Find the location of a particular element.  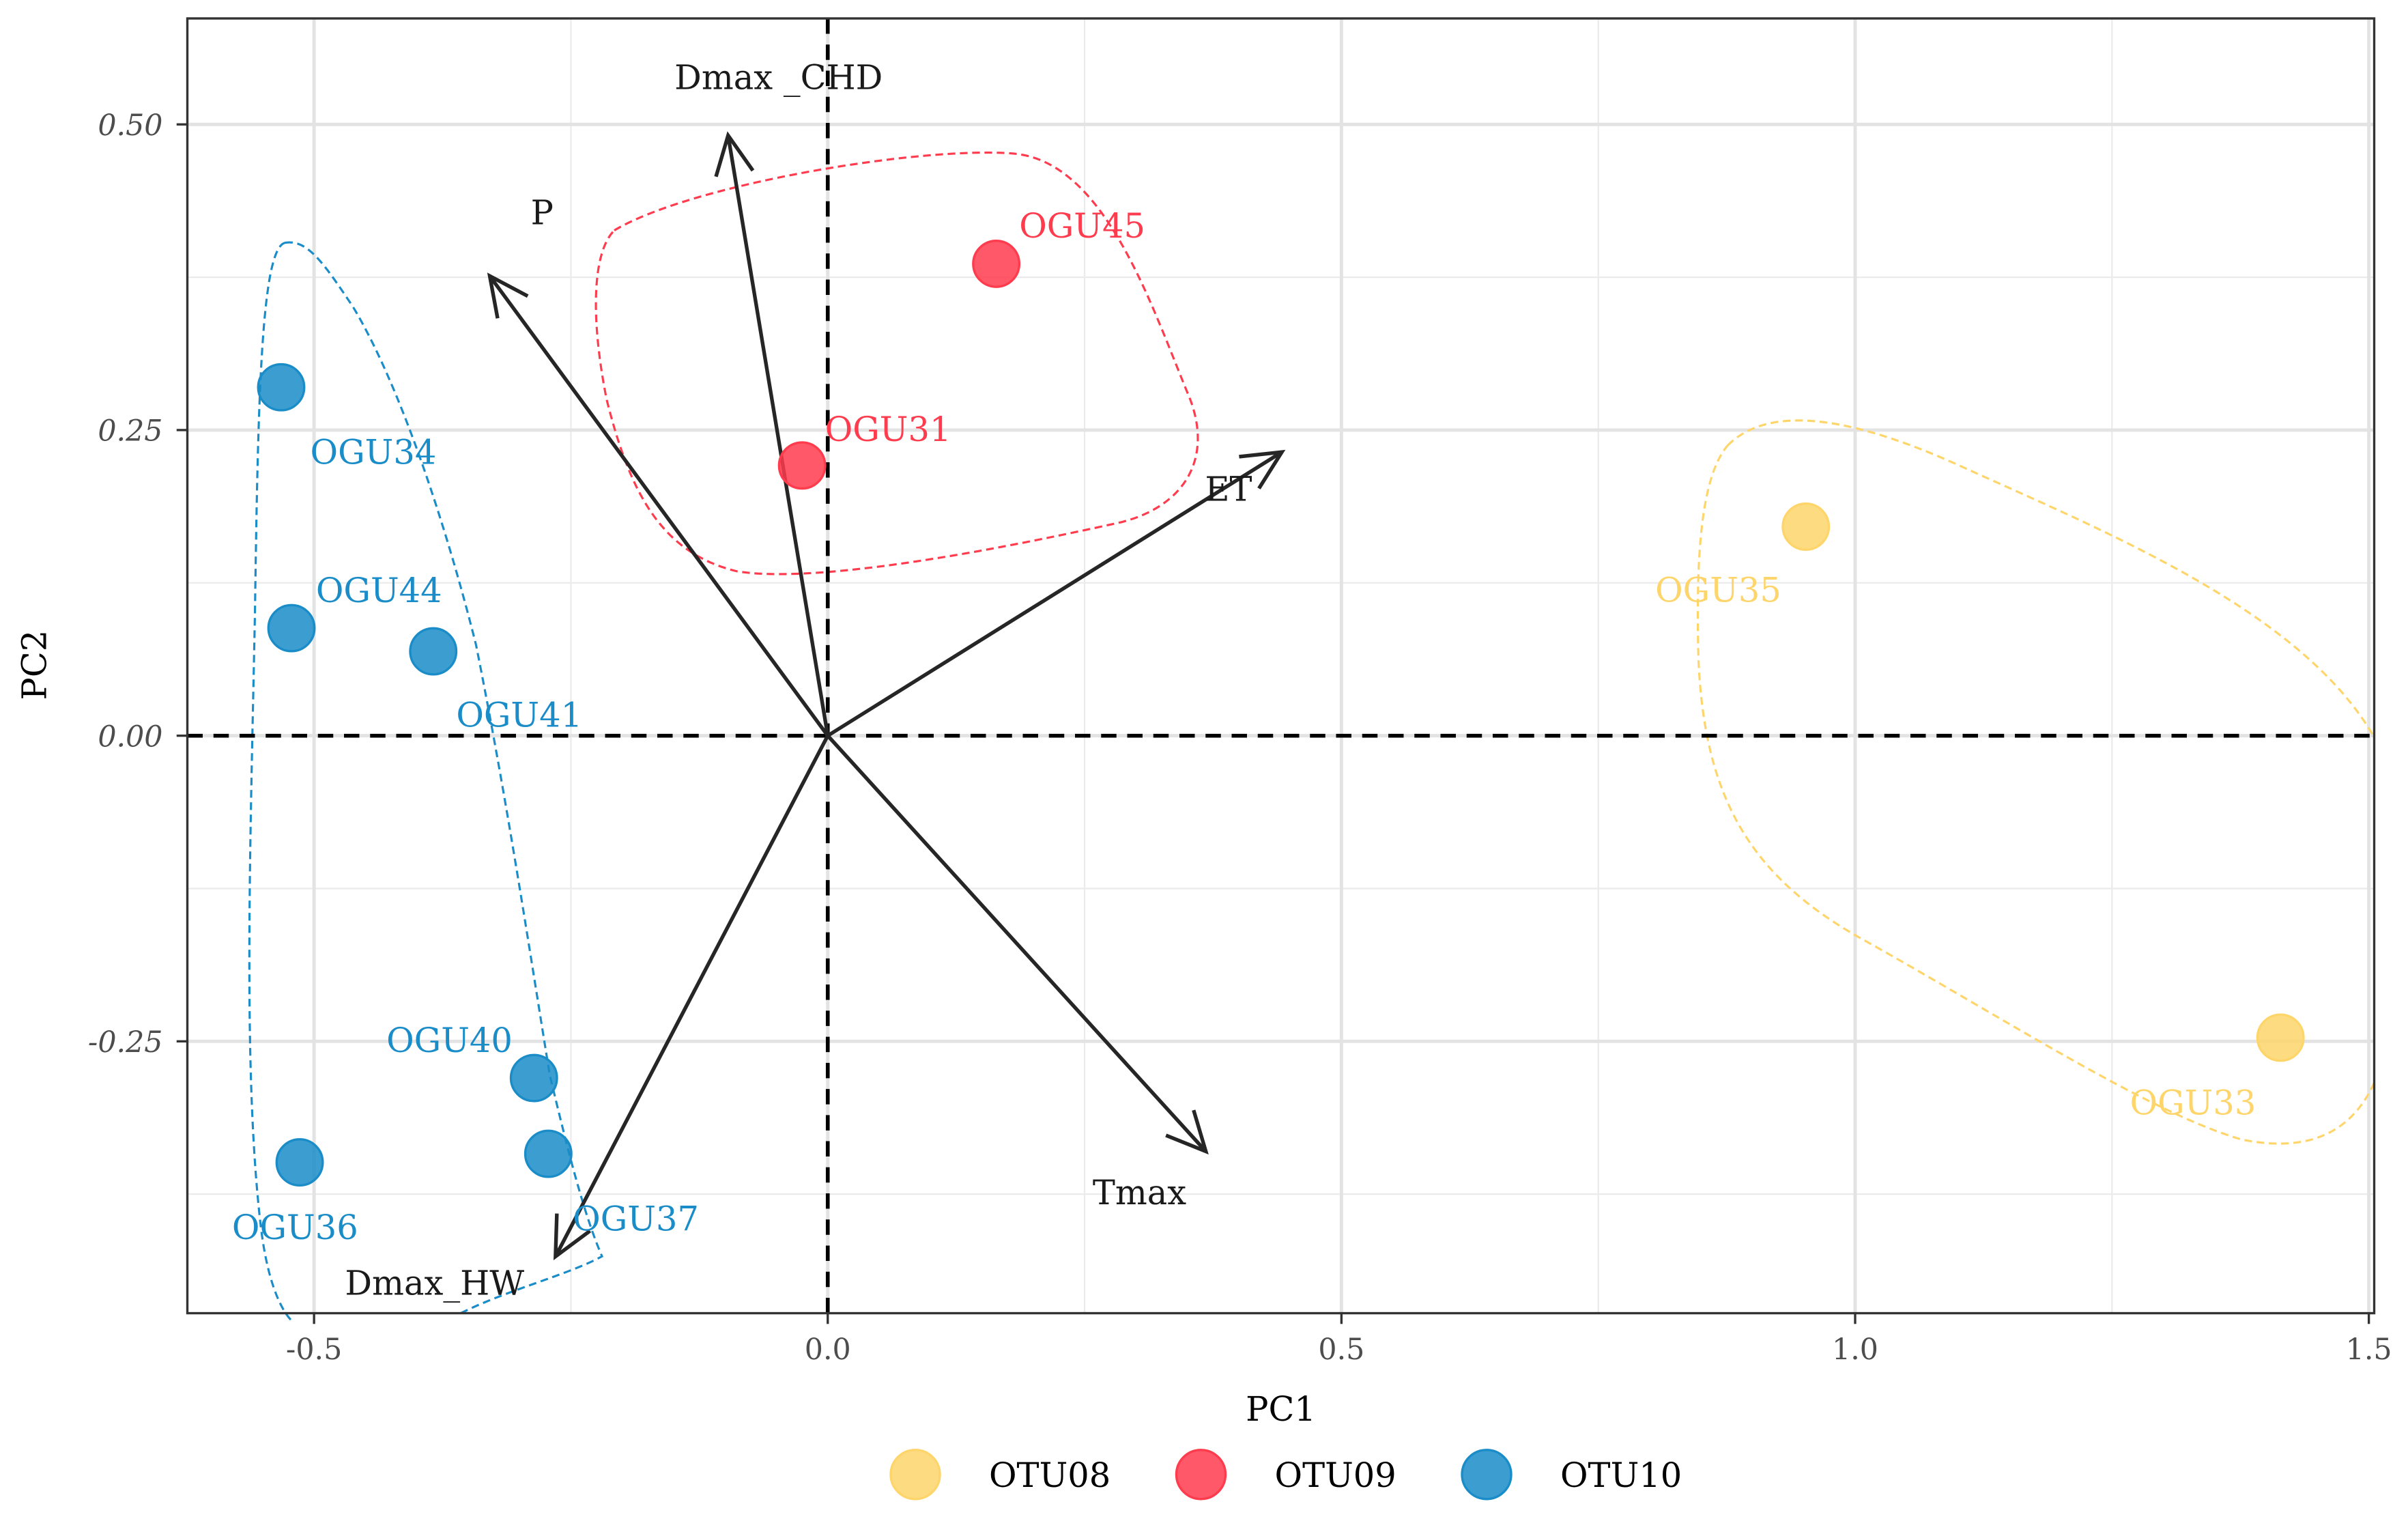

loading-label: Dmax_HW is located at coordinates (434, 1283).